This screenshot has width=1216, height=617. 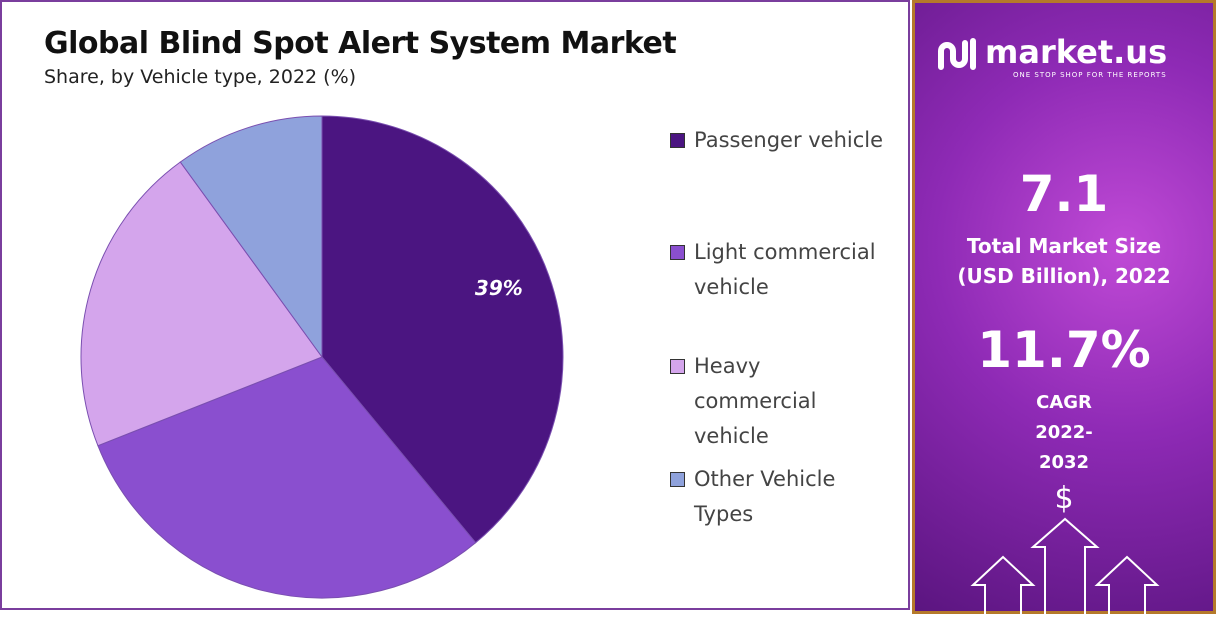 I want to click on cagr-label: CAGR 2022-2032, so click(x=1064, y=432).